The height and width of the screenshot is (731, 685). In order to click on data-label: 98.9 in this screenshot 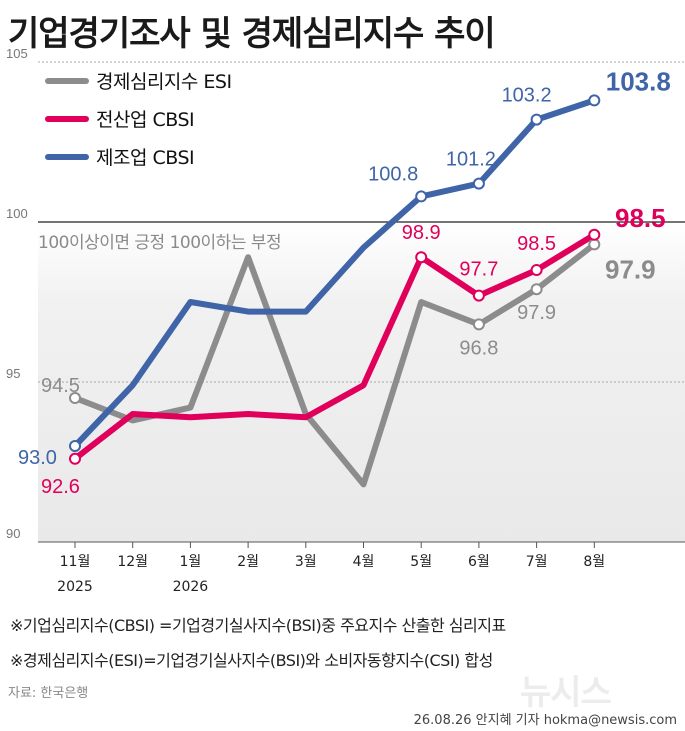, I will do `click(421, 233)`.